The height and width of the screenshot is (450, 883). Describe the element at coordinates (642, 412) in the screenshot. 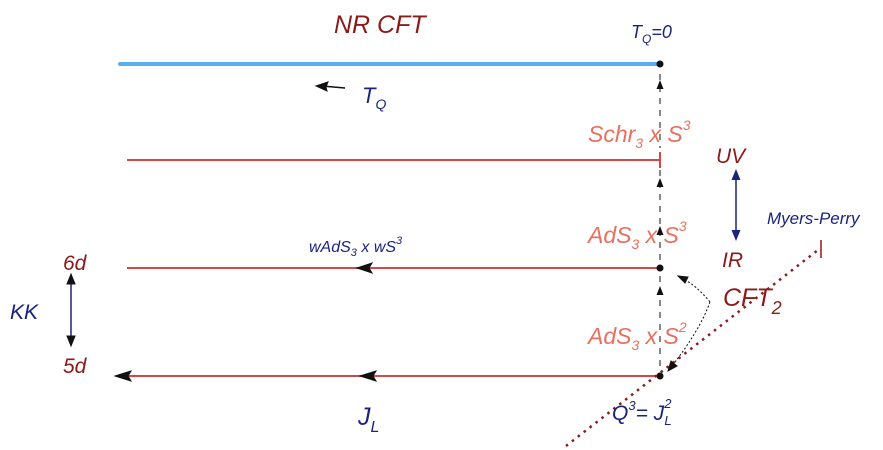

I see `label-charge-relation: Q3= J2 L` at that location.